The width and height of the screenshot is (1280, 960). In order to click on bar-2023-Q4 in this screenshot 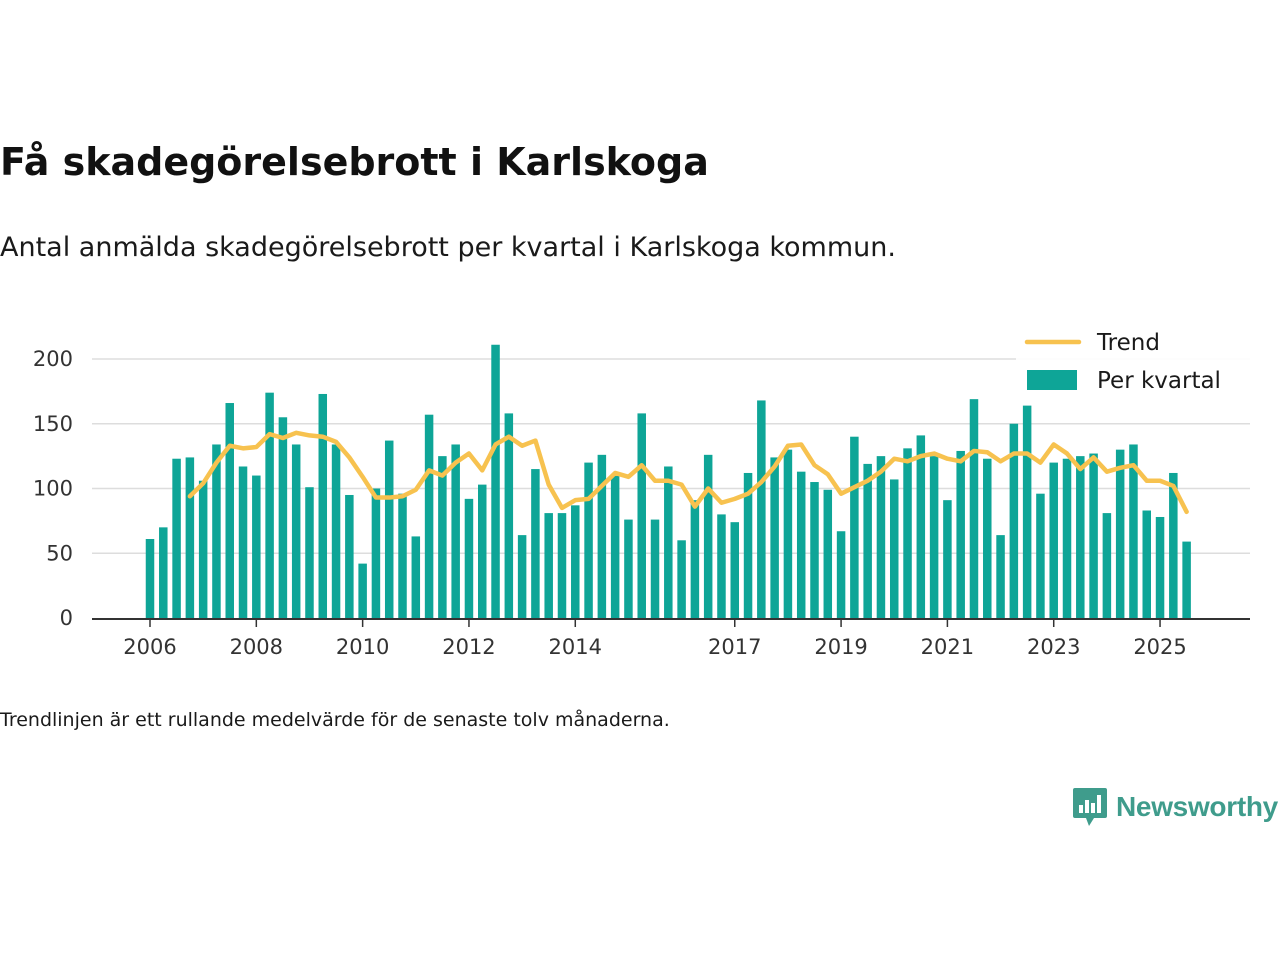, I will do `click(1093, 535)`.